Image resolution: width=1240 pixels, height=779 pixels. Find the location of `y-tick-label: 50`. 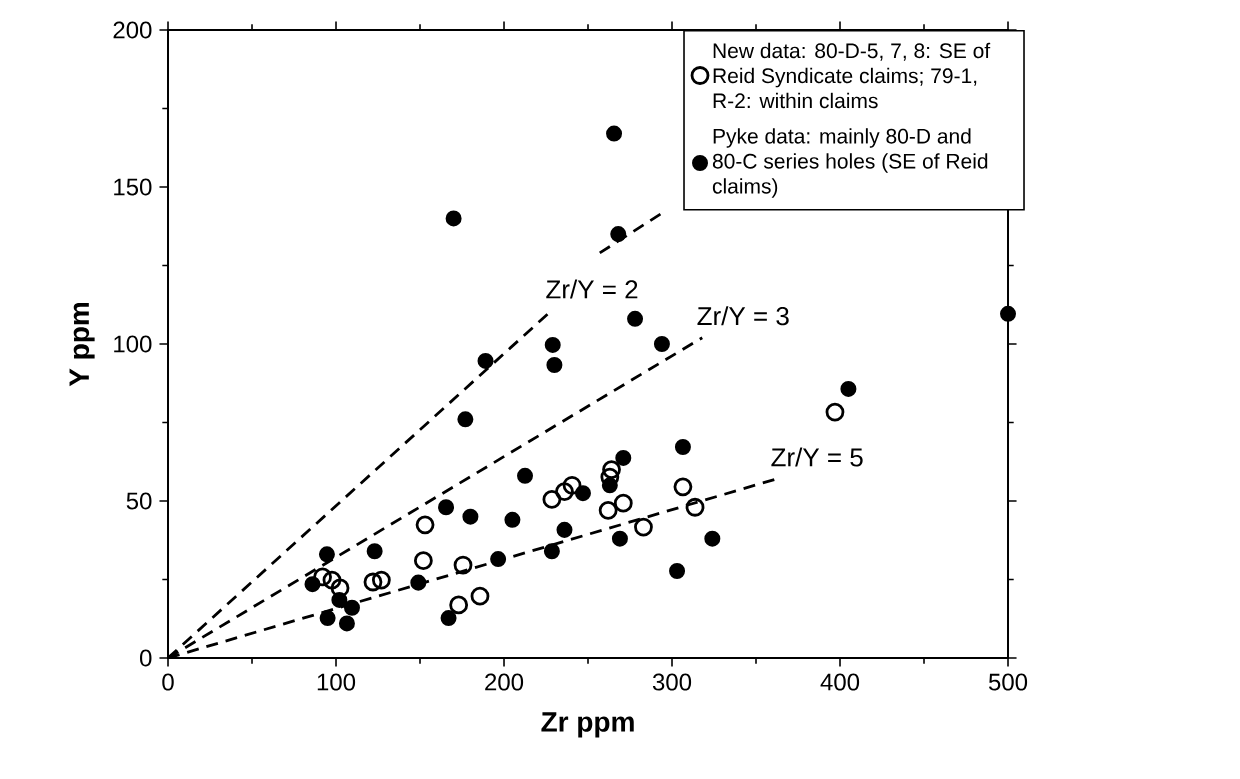

y-tick-label: 50 is located at coordinates (139, 501).